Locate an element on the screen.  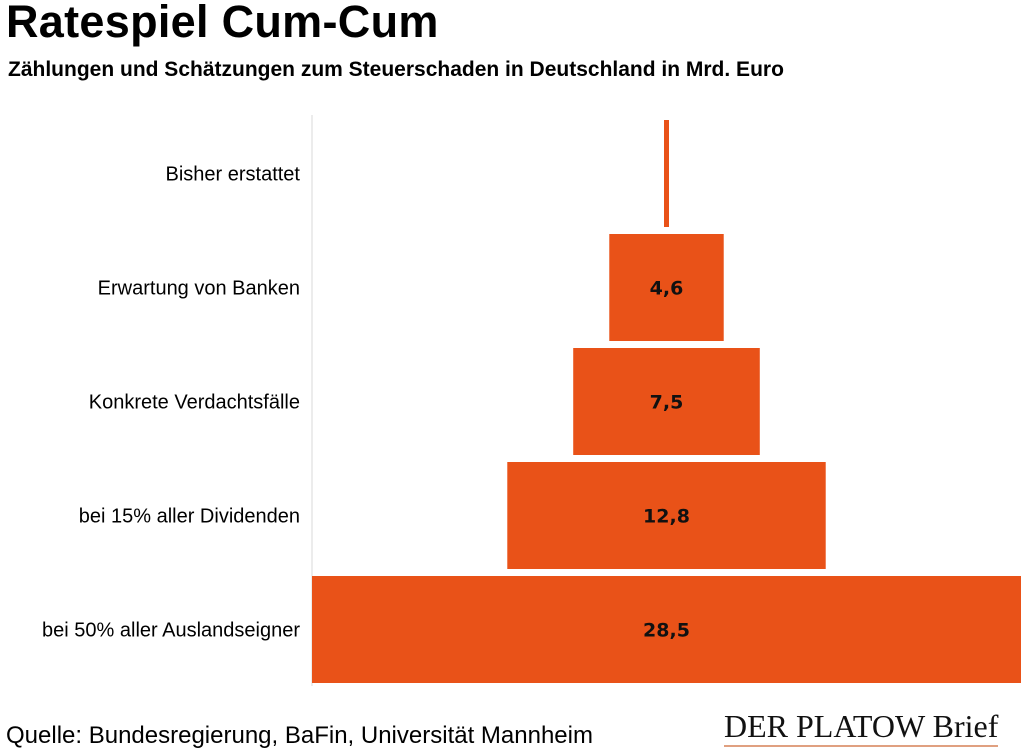
data-label: 28,5 is located at coordinates (666, 631).